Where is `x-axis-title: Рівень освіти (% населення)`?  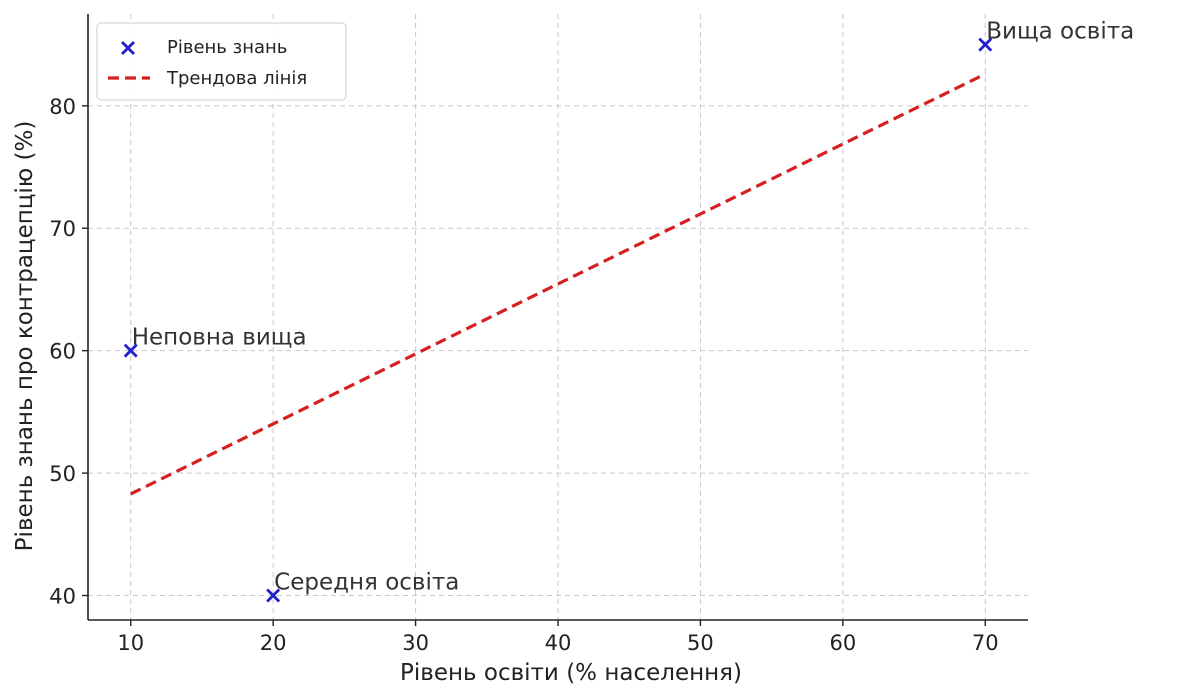 x-axis-title: Рівень освіти (% населення) is located at coordinates (571, 673).